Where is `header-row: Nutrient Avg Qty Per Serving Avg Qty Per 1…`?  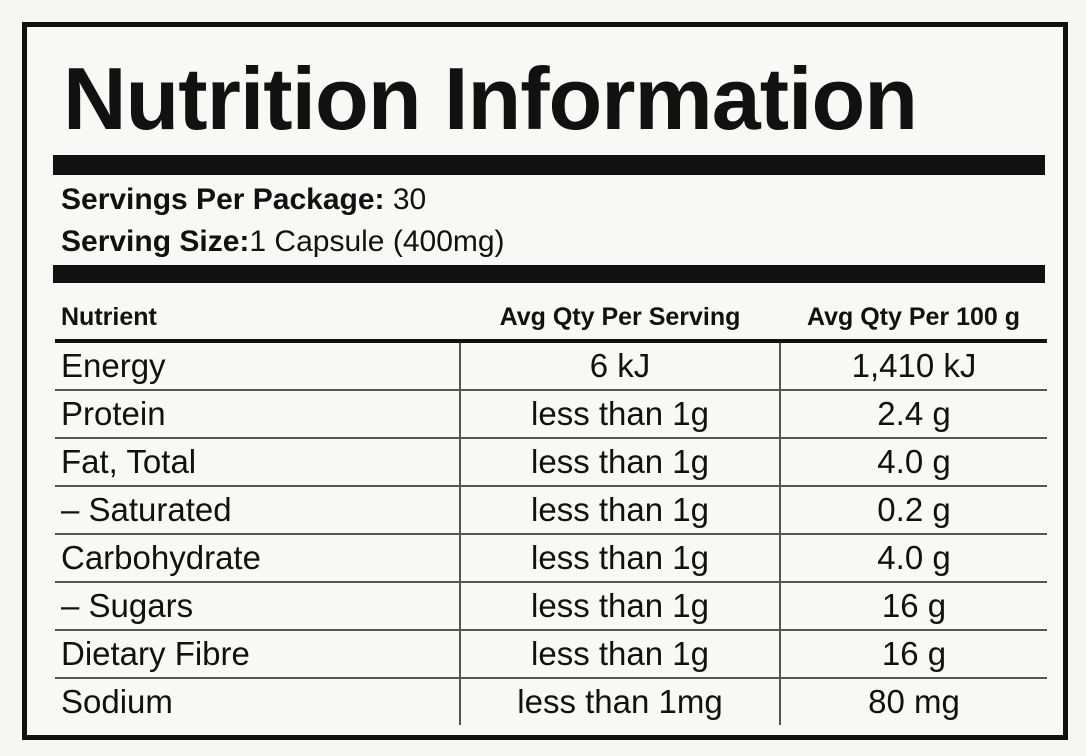
header-row: Nutrient Avg Qty Per Serving Avg Qty Per 1… is located at coordinates (551, 319).